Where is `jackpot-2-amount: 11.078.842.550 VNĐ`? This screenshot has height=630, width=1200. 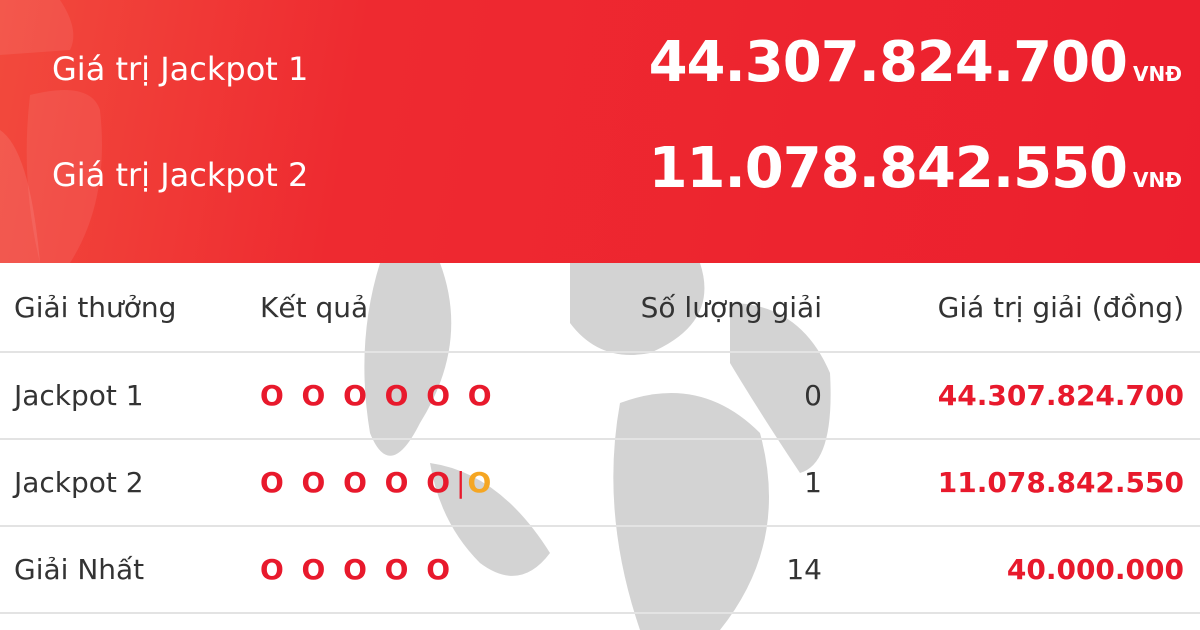
jackpot-2-amount: 11.078.842.550 VNĐ is located at coordinates (915, 168).